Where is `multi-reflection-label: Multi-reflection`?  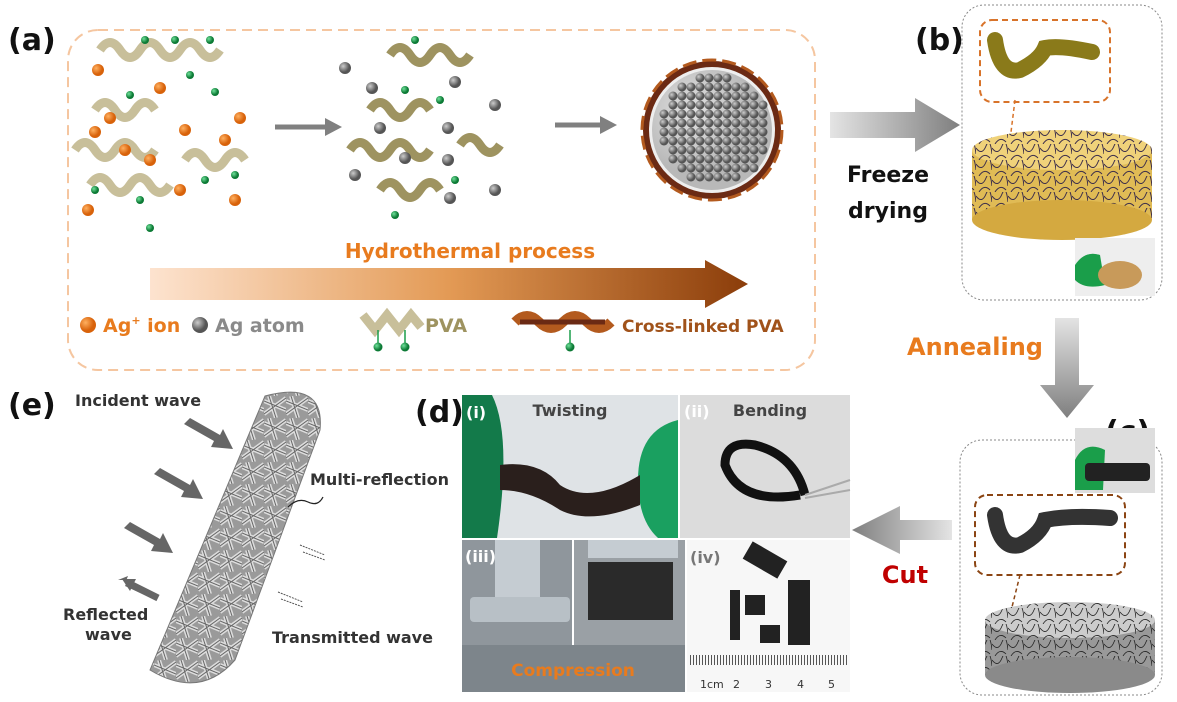 multi-reflection-label: Multi-reflection is located at coordinates (379, 479).